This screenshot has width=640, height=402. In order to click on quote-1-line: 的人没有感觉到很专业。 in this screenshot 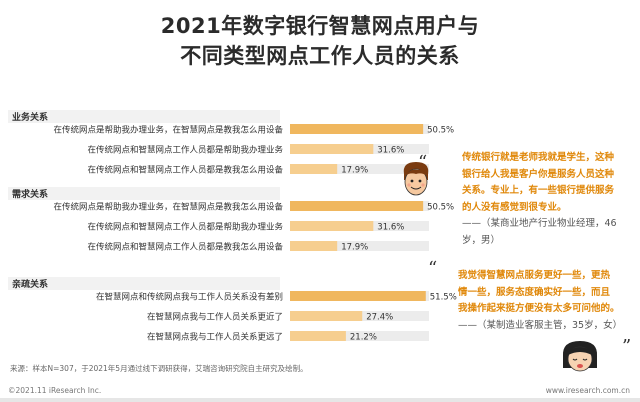, I will do `click(514, 207)`.